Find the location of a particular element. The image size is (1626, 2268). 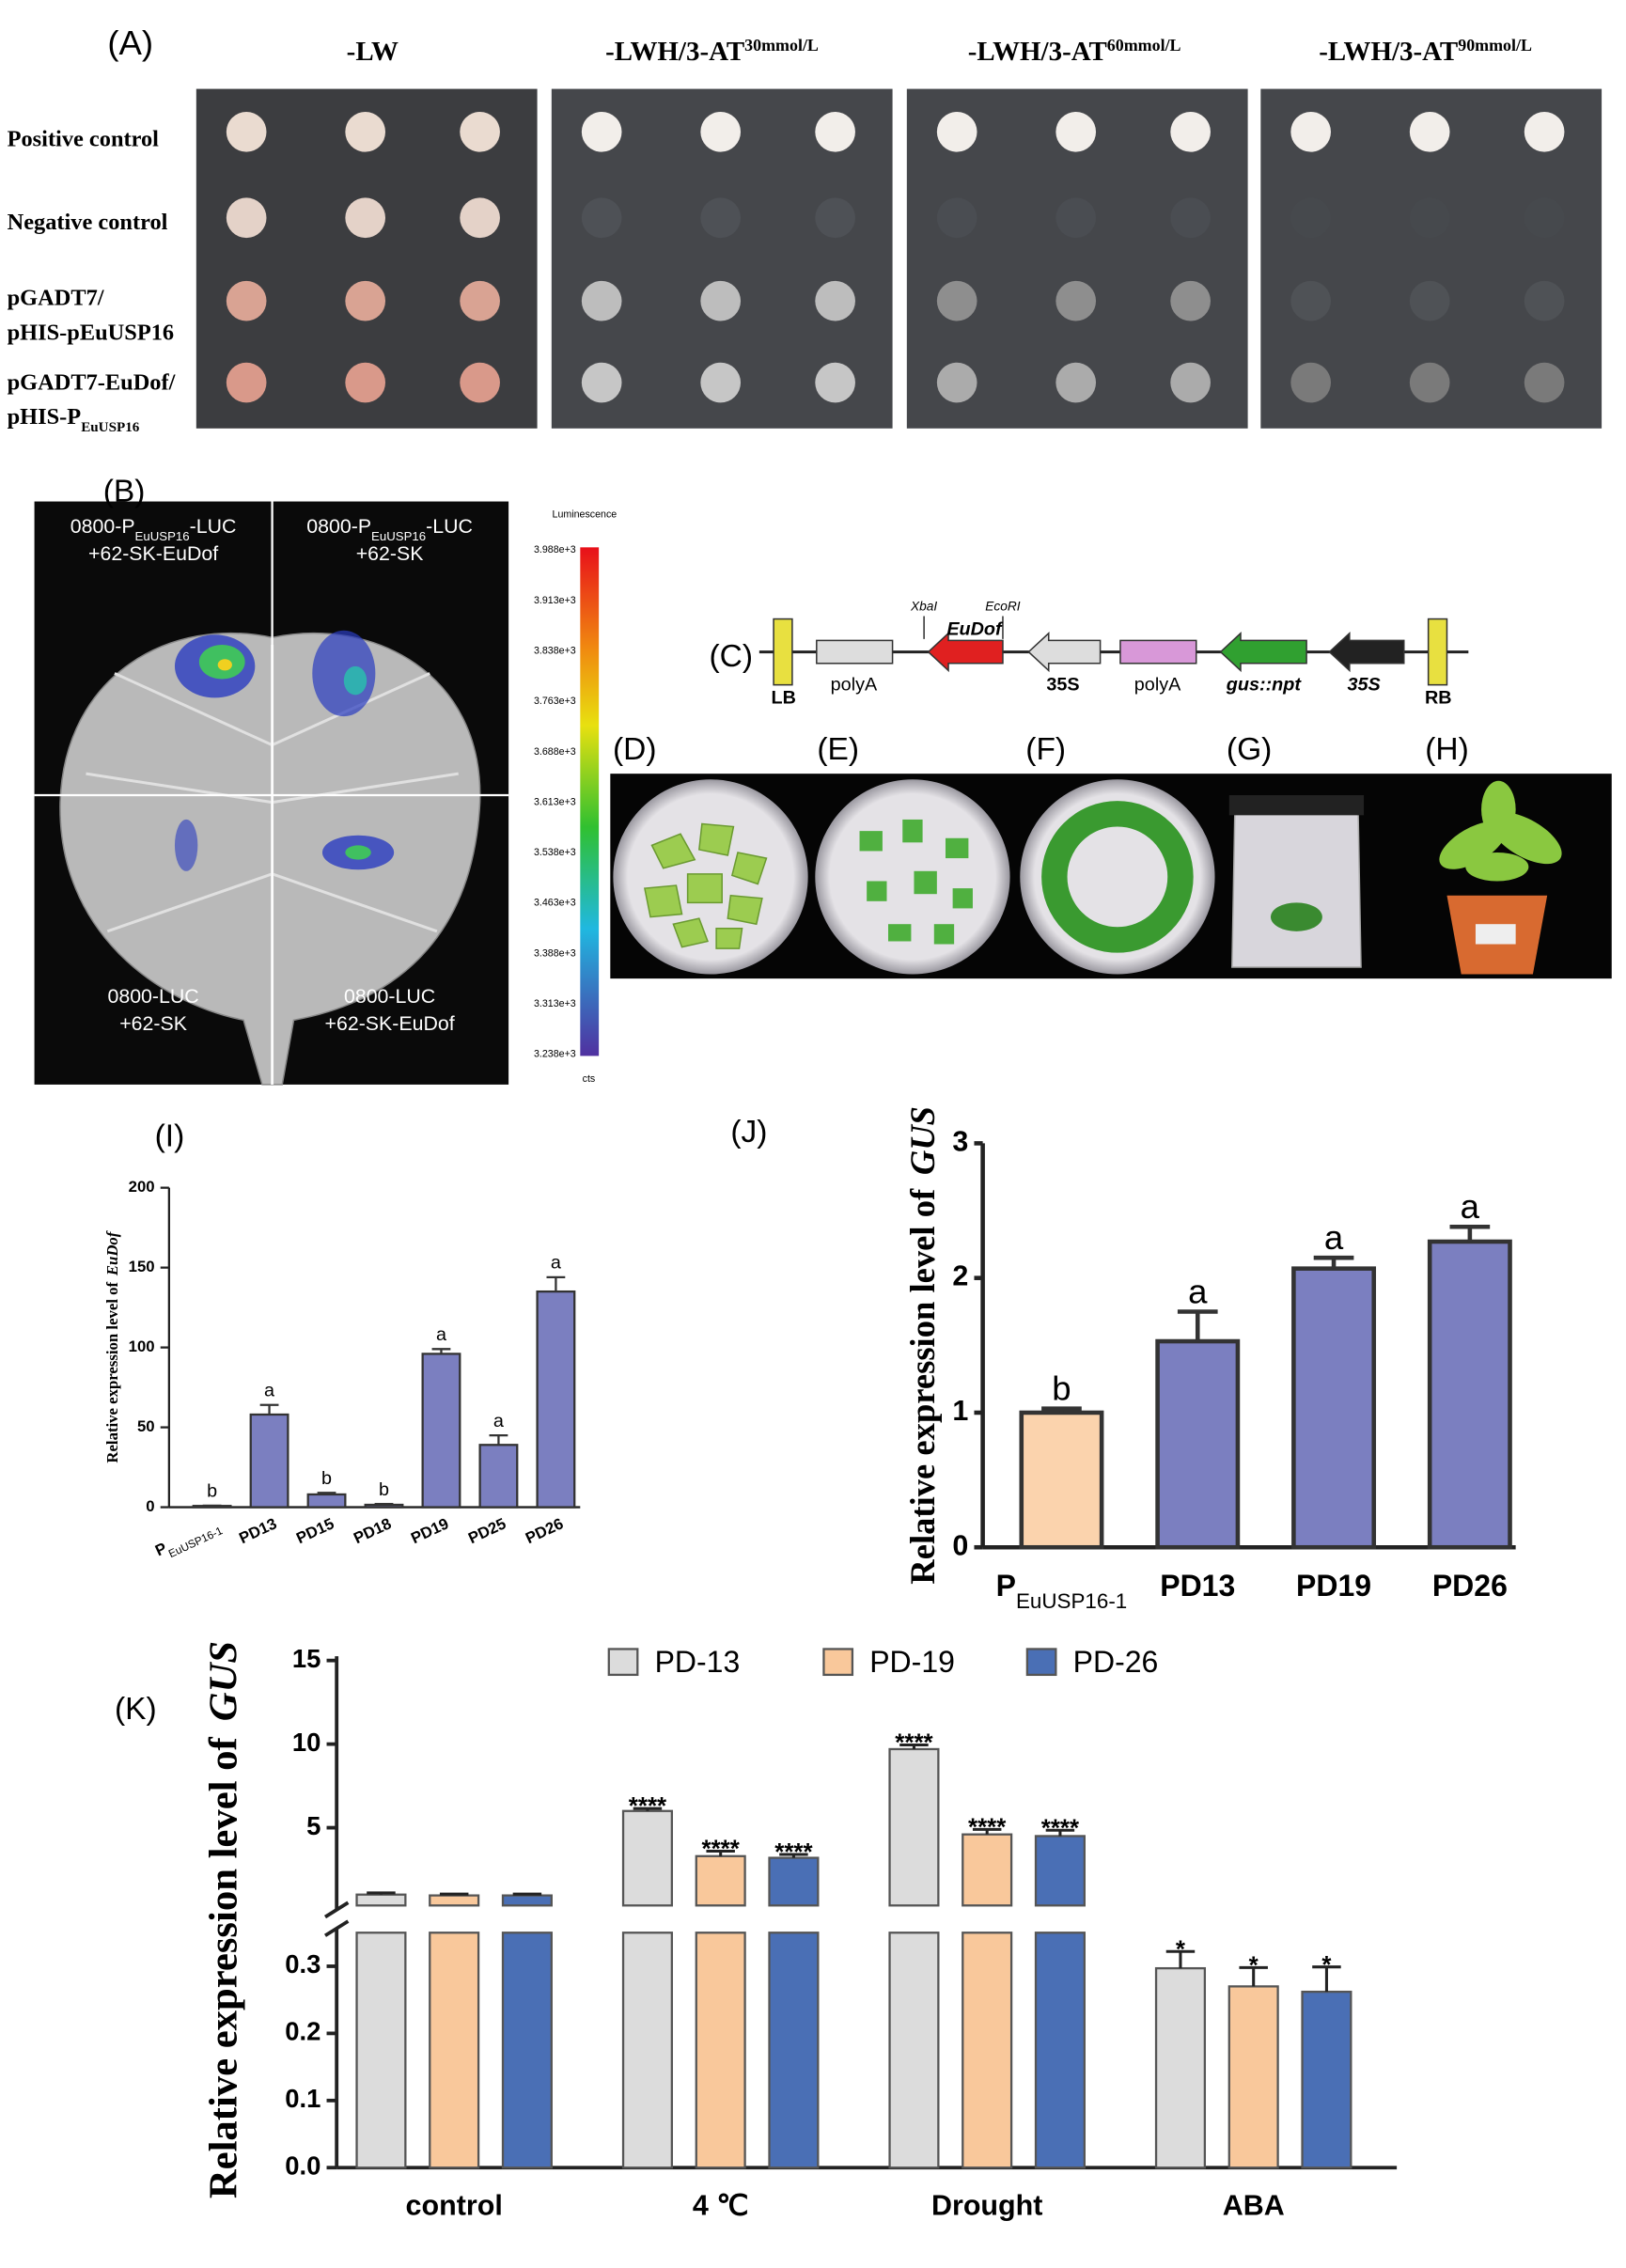

x-tick-label-text: PD15 is located at coordinates (314, 1530).